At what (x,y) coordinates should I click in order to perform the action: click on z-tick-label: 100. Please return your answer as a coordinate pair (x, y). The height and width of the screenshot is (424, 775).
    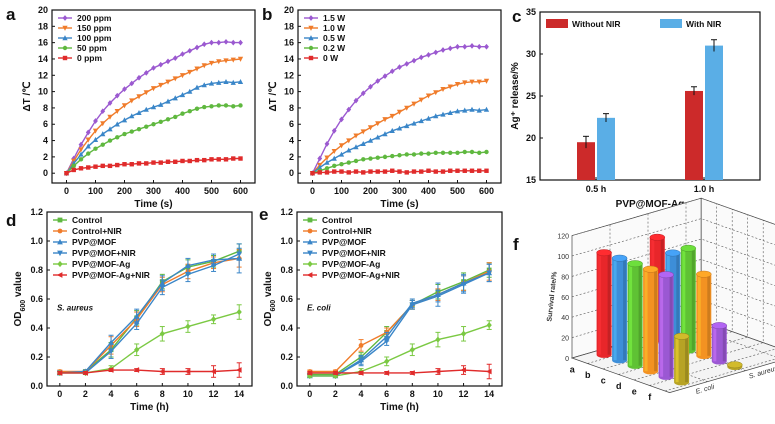
    Looking at the image, I should click on (563, 257).